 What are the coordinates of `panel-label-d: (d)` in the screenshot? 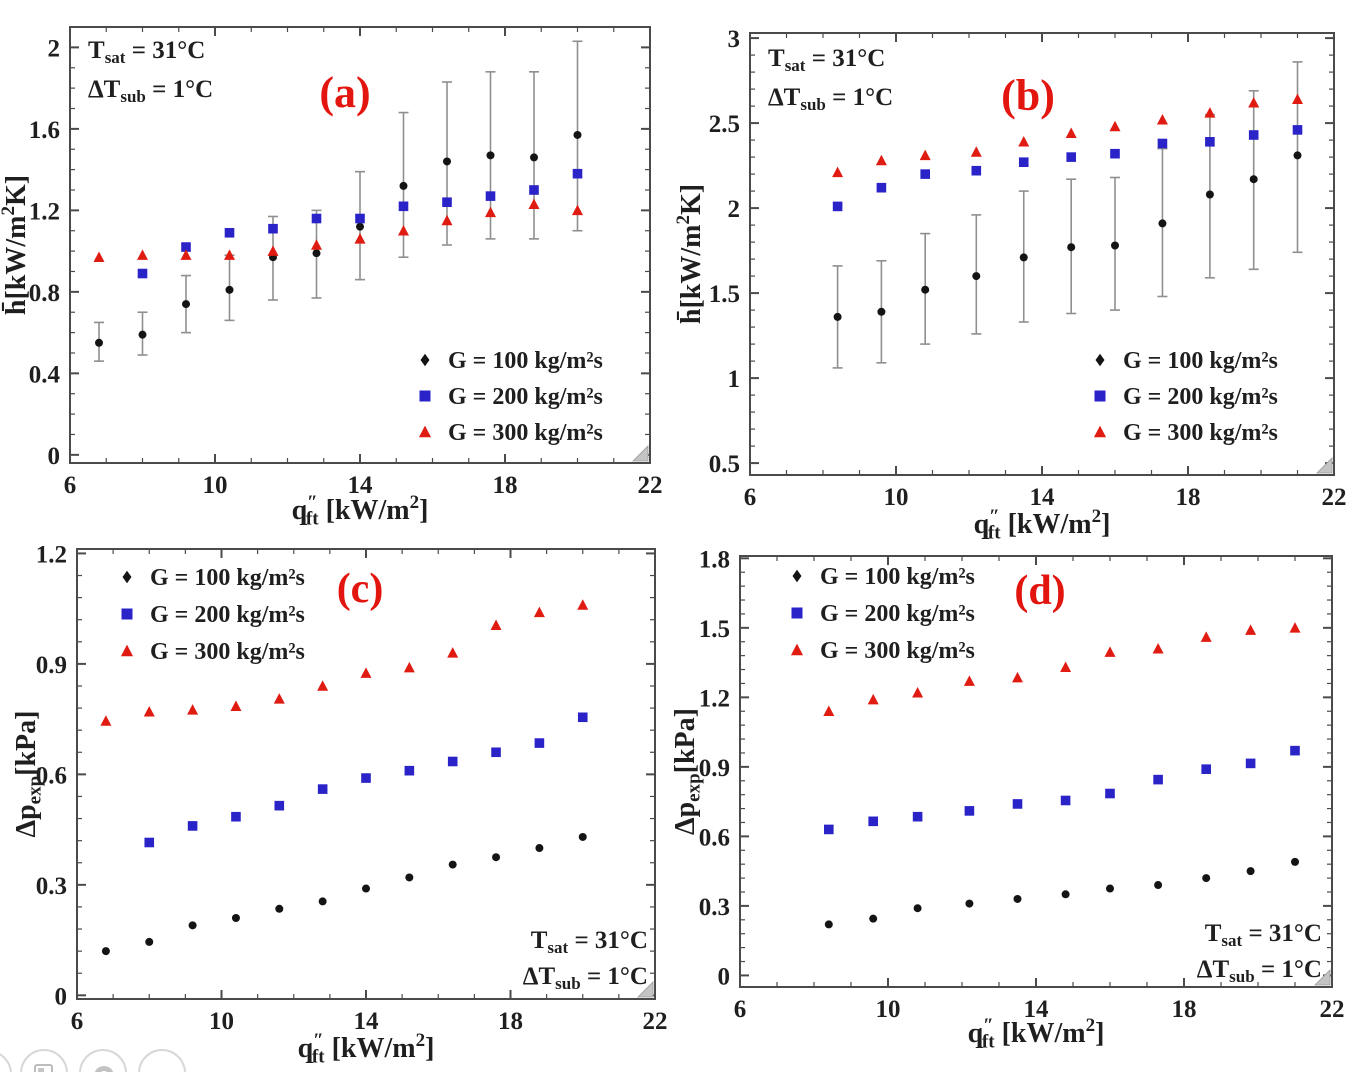 It's located at (1039, 591).